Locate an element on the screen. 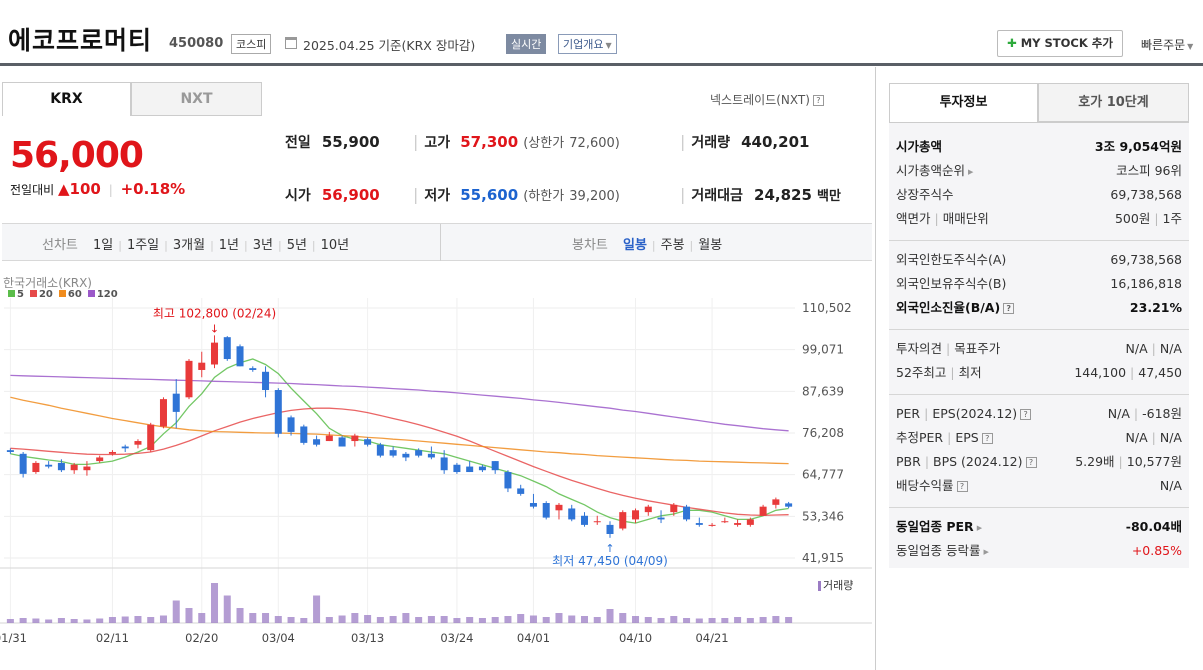 This screenshot has width=1203, height=670. pbr-label: PBR is located at coordinates (908, 461).